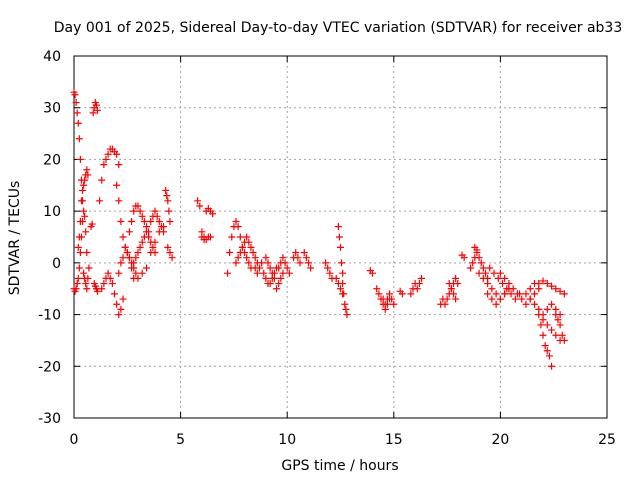 The image size is (640, 480). What do you see at coordinates (52, 160) in the screenshot?
I see `y-tick-label: 20` at bounding box center [52, 160].